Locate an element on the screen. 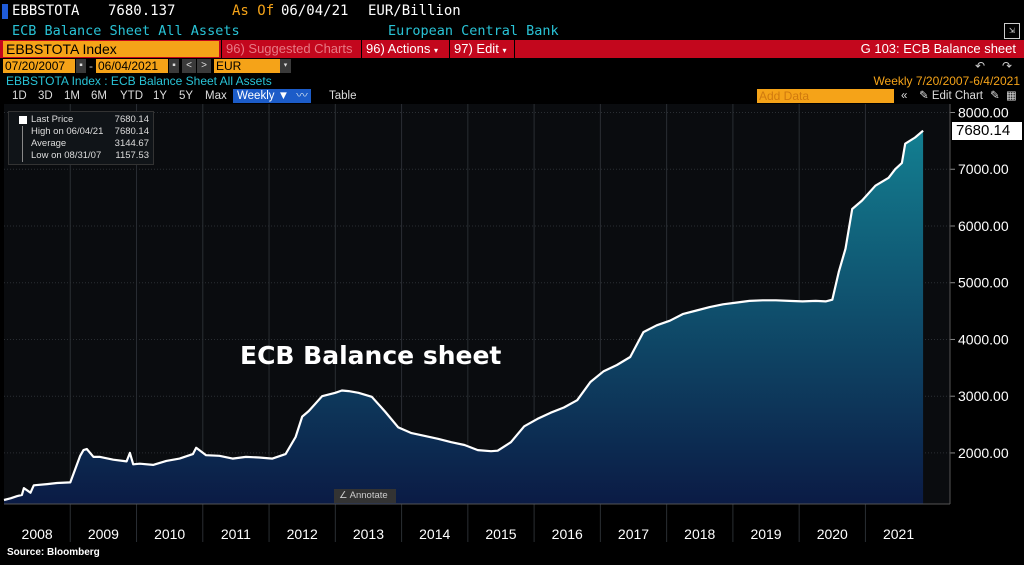  legend-swatch is located at coordinates (23, 120).